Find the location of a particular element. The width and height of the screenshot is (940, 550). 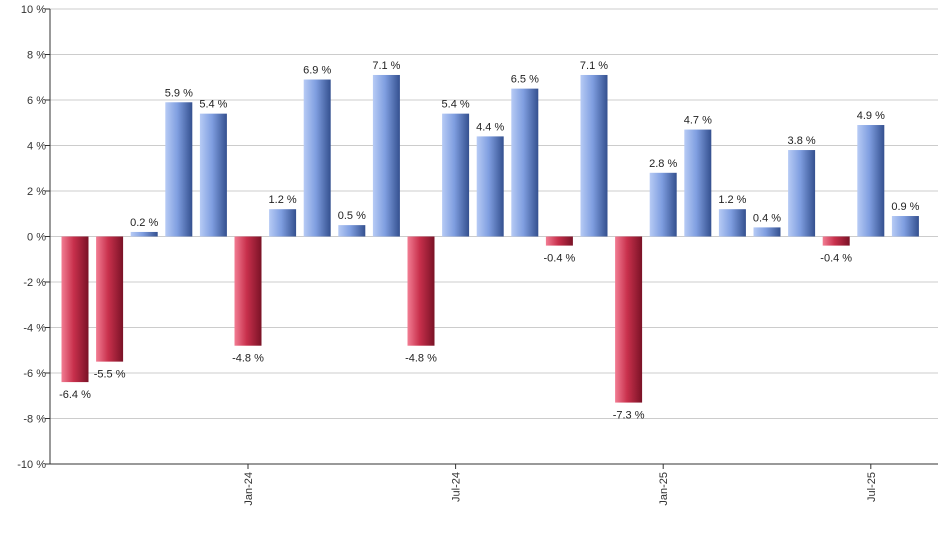

y-tick-label: 0 % is located at coordinates (36, 238).